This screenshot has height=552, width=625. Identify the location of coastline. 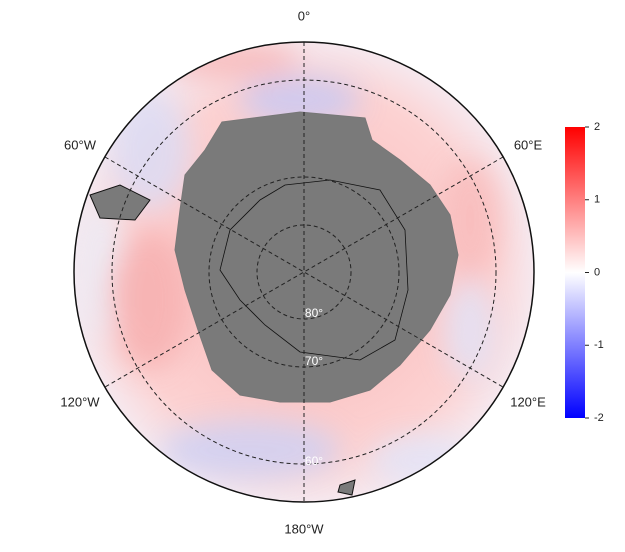
(314, 270).